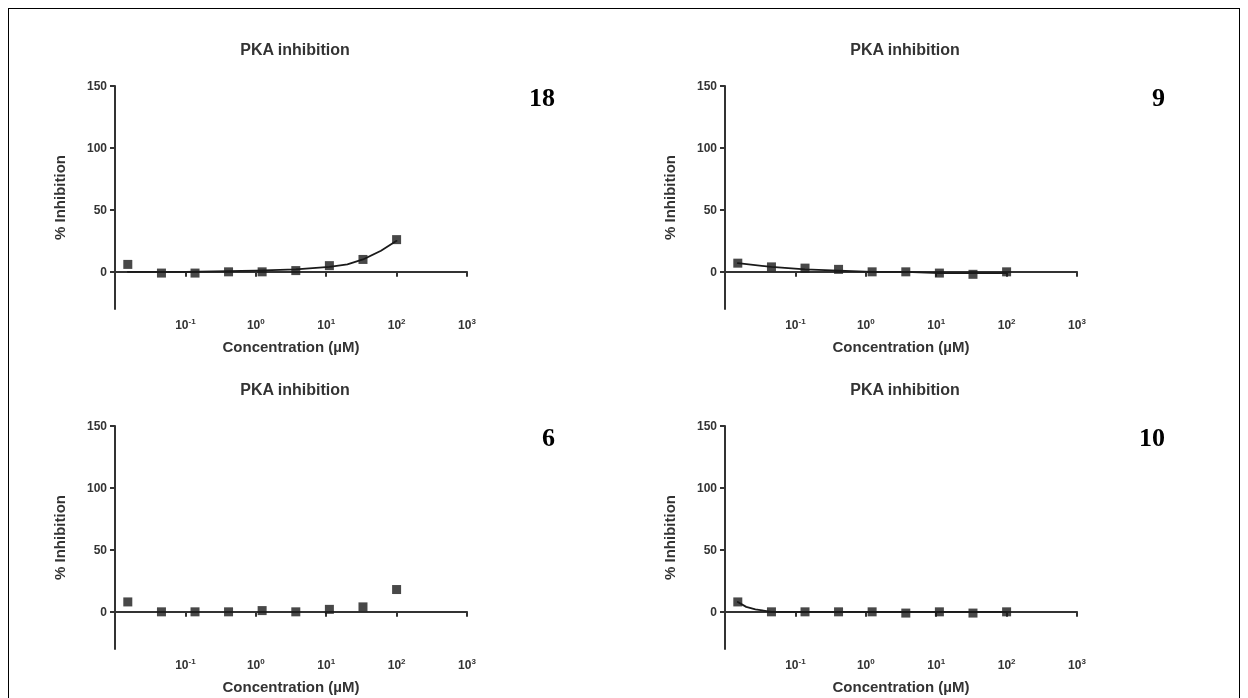 Image resolution: width=1248 pixels, height=698 pixels. Describe the element at coordinates (542, 97) in the screenshot. I see `text: 18` at that location.